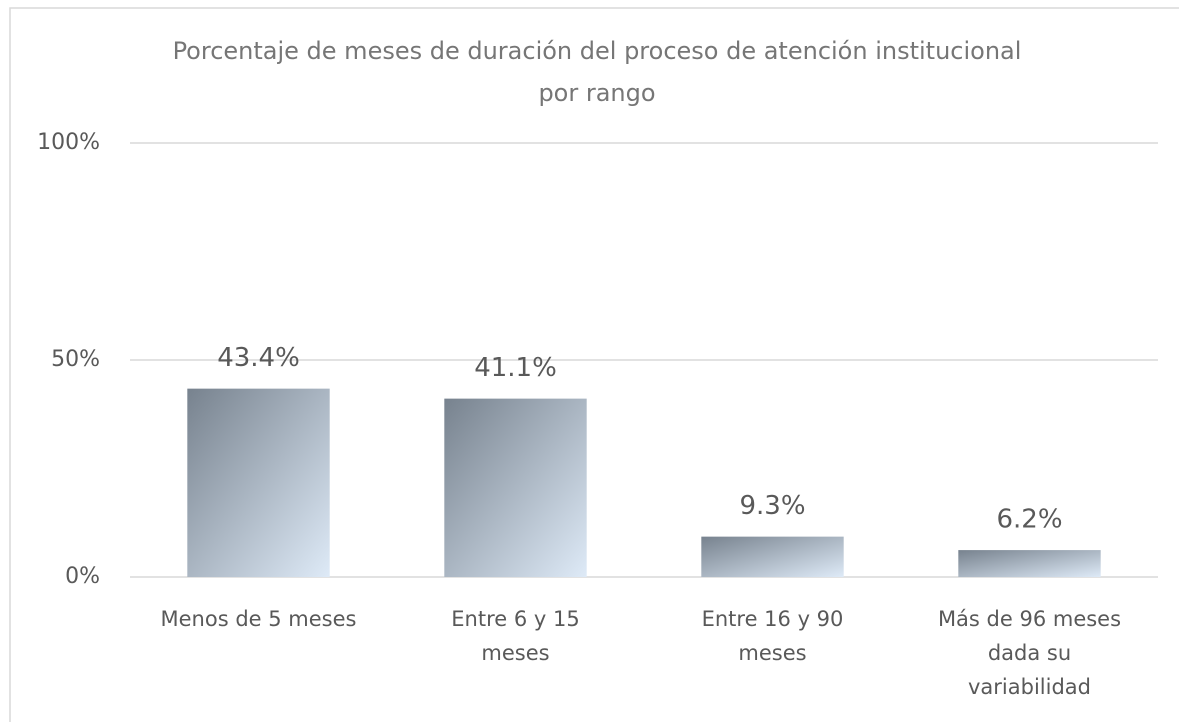 The image size is (1179, 722). What do you see at coordinates (515, 636) in the screenshot?
I see `x-tick-label: Entre 6 y 15 meses` at bounding box center [515, 636].